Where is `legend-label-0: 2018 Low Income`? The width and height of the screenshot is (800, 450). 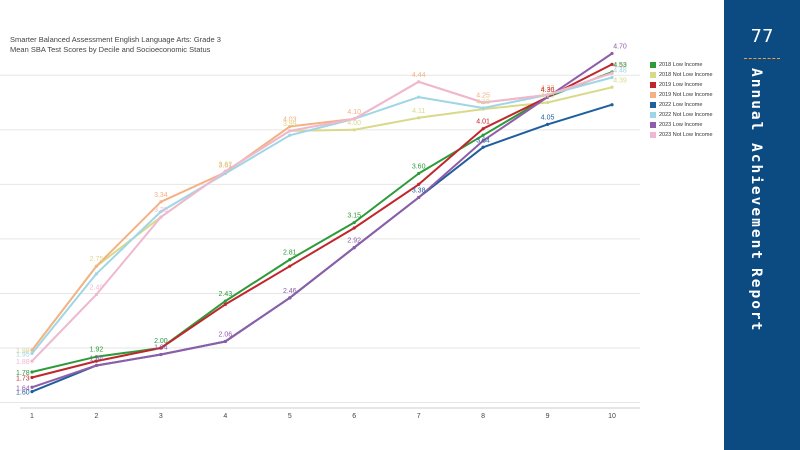 legend-label-0: 2018 Low Income is located at coordinates (680, 65).